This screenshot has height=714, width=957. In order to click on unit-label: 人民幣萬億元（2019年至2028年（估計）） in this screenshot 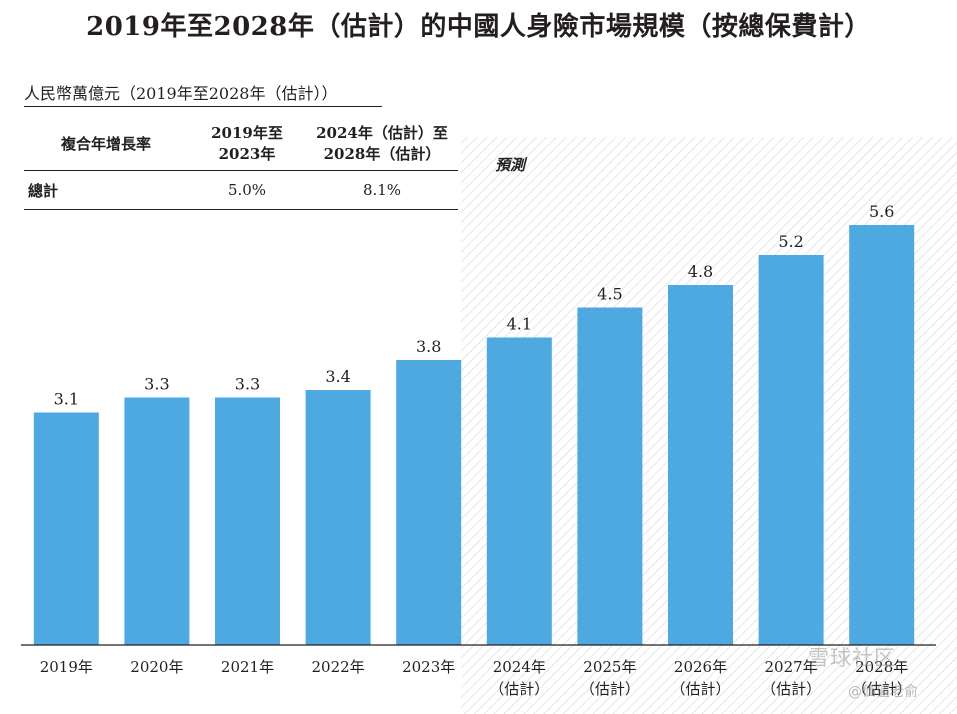, I will do `click(181, 93)`.